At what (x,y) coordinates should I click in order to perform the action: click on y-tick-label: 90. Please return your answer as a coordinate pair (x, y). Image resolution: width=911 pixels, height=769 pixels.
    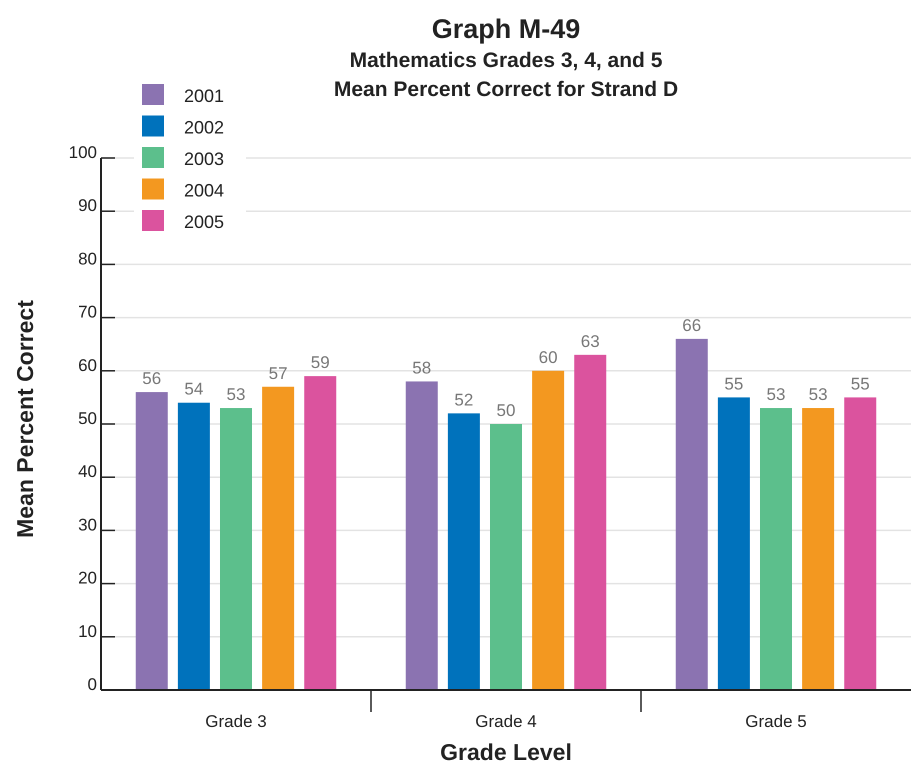
    Looking at the image, I should click on (87, 206).